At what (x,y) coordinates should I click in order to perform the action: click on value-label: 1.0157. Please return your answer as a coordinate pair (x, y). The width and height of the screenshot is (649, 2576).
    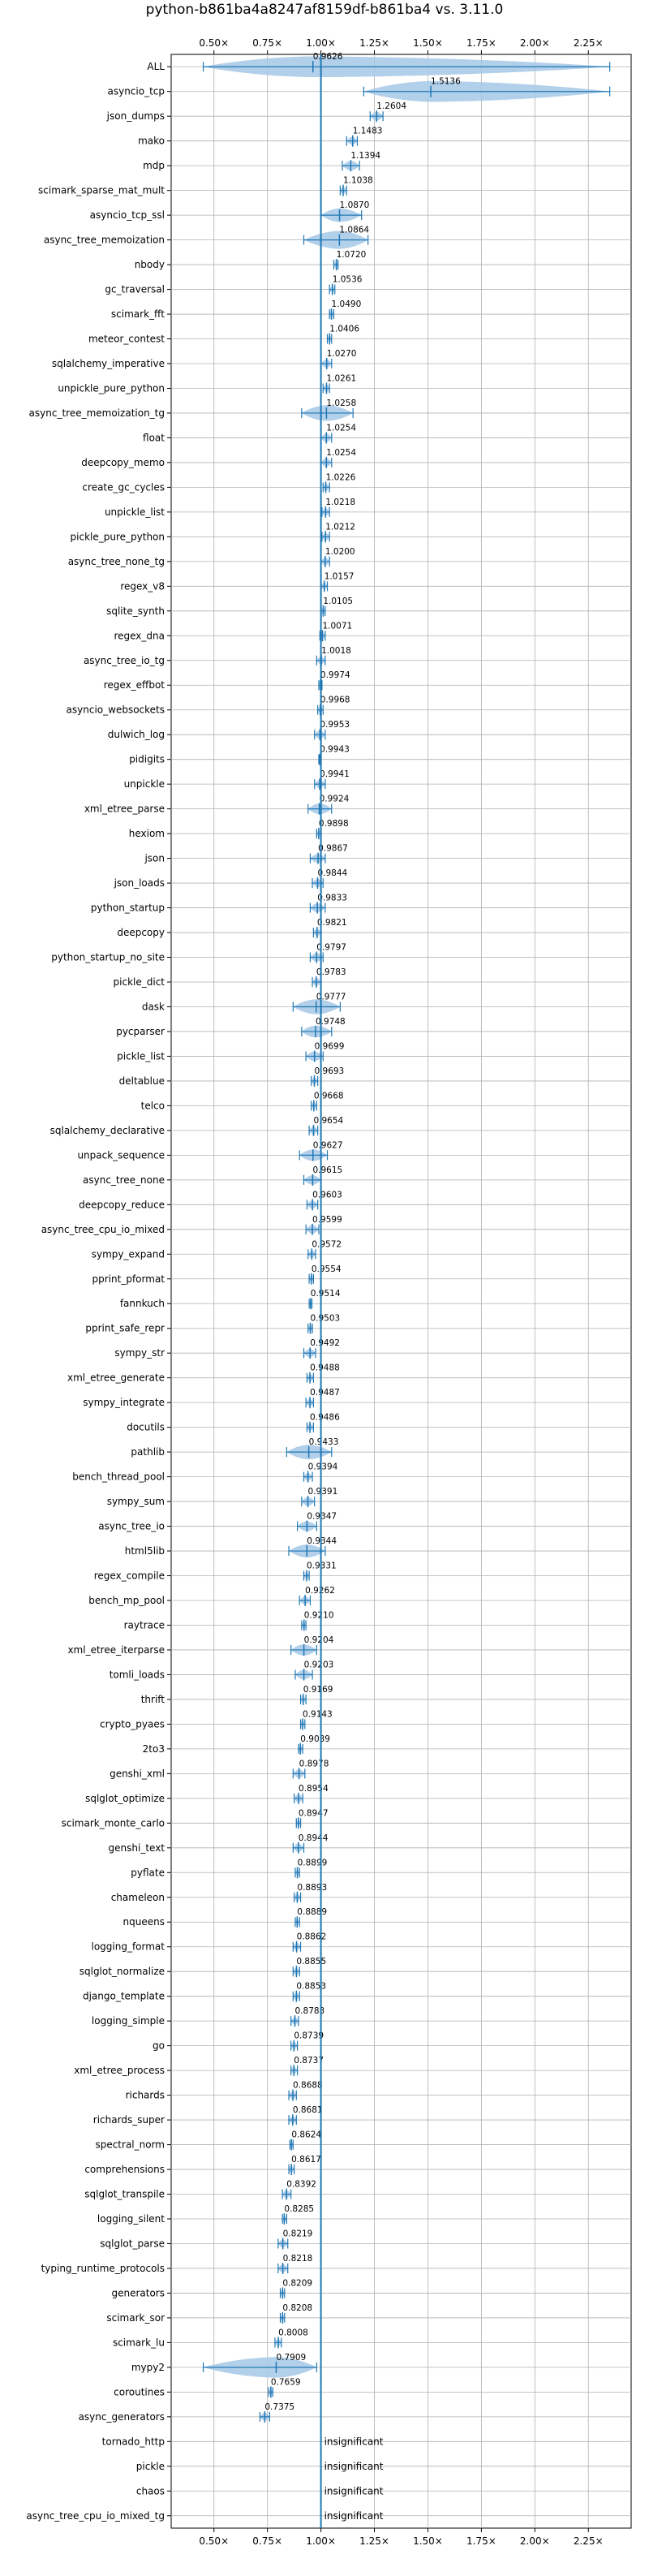
    Looking at the image, I should click on (339, 576).